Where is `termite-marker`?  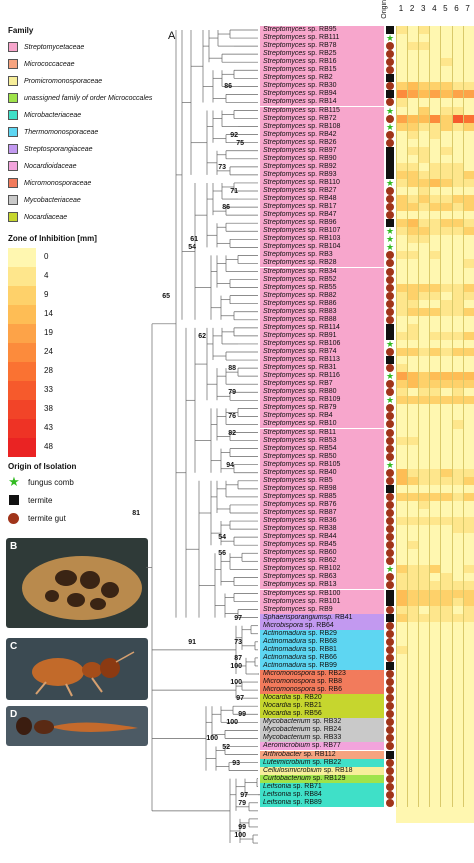 termite-marker is located at coordinates (390, 754).